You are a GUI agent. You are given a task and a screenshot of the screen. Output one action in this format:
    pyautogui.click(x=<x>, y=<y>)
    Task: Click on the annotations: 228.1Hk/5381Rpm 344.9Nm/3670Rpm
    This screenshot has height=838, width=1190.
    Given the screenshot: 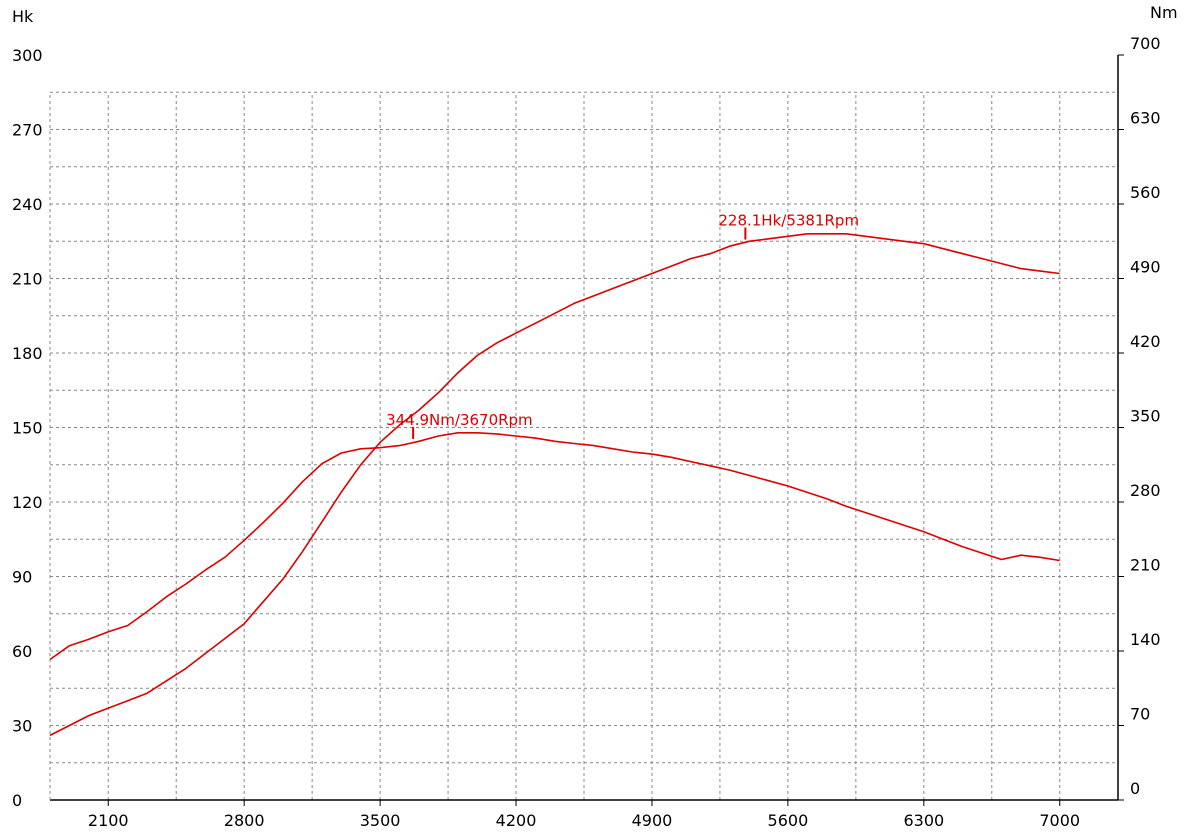 What is the action you would take?
    pyautogui.click(x=622, y=325)
    